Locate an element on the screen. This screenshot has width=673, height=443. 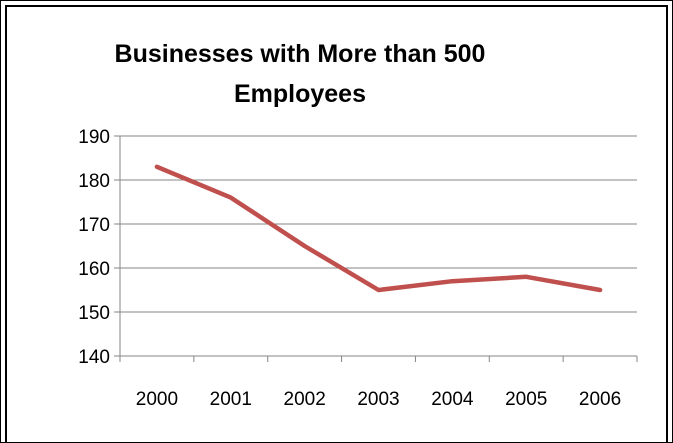
y-tick-label: 170 is located at coordinates (94, 225).